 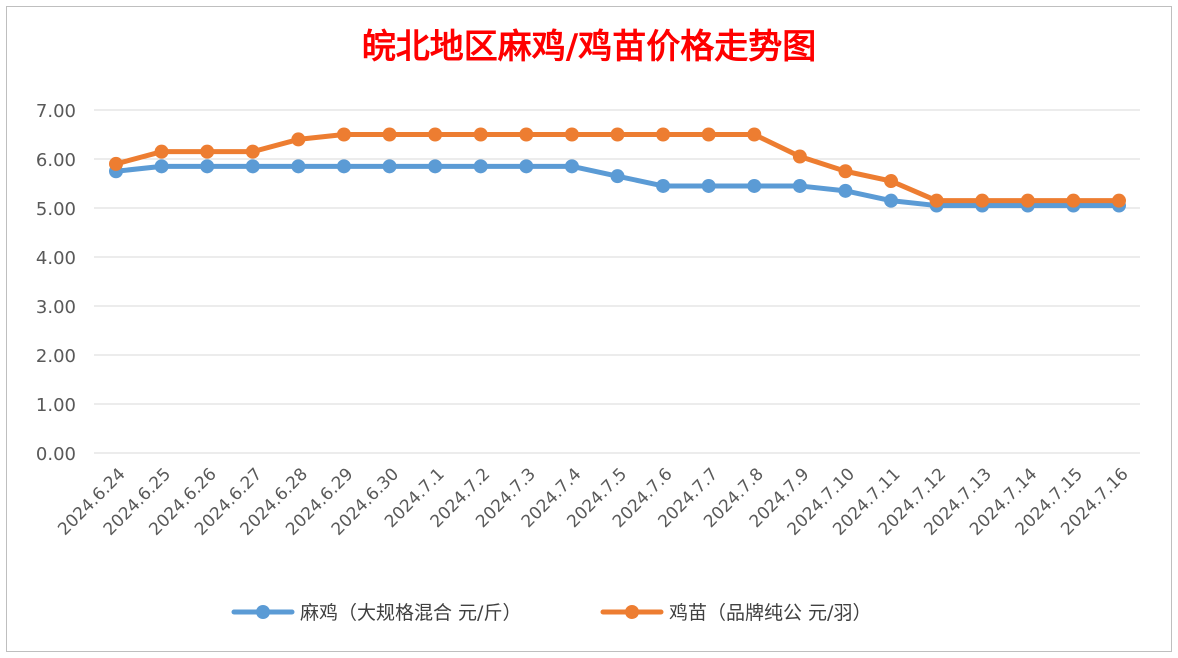 What do you see at coordinates (56, 356) in the screenshot?
I see `y-tick-label: 2.00` at bounding box center [56, 356].